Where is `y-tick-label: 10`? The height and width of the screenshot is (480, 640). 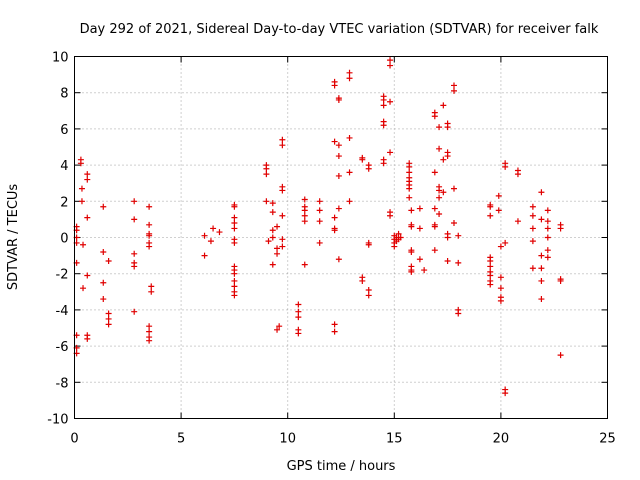
y-tick-label: 10 is located at coordinates (60, 58).